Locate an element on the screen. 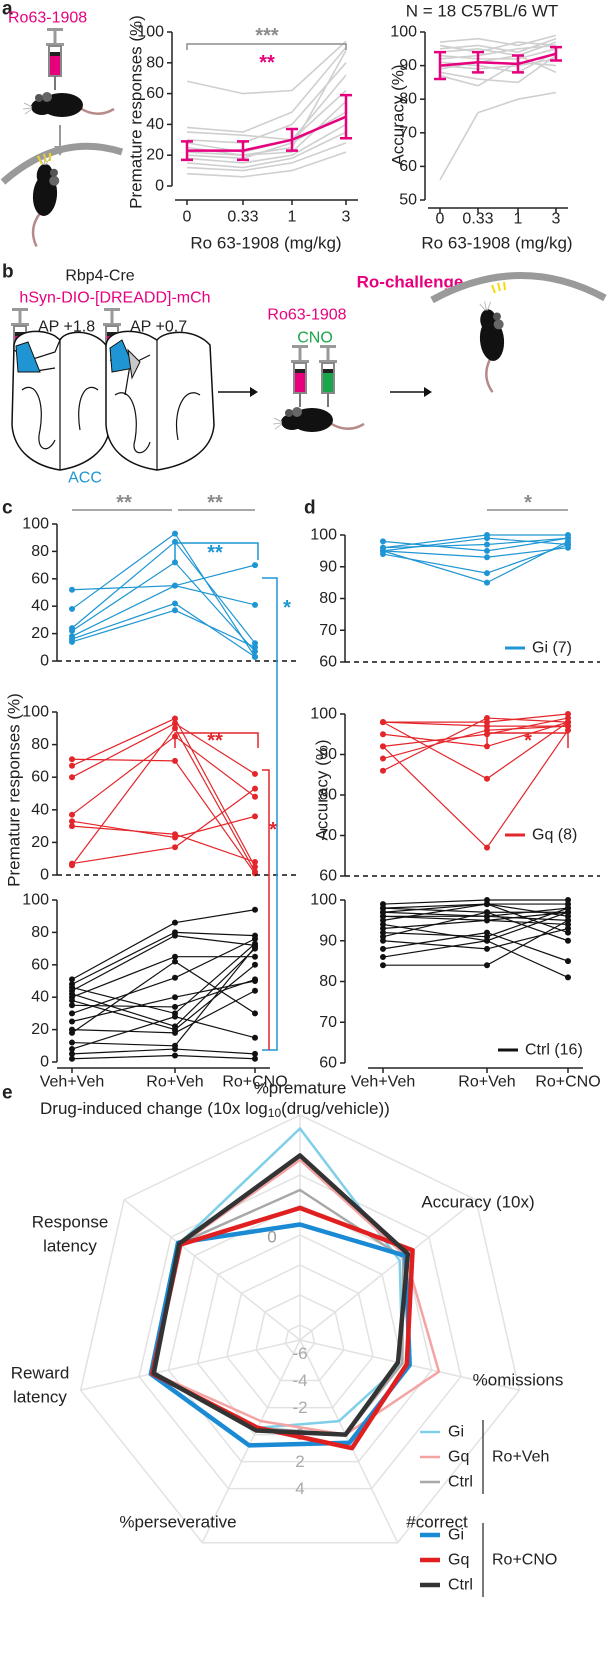  title-part: (drug/vehicle)) is located at coordinates (335, 1108).